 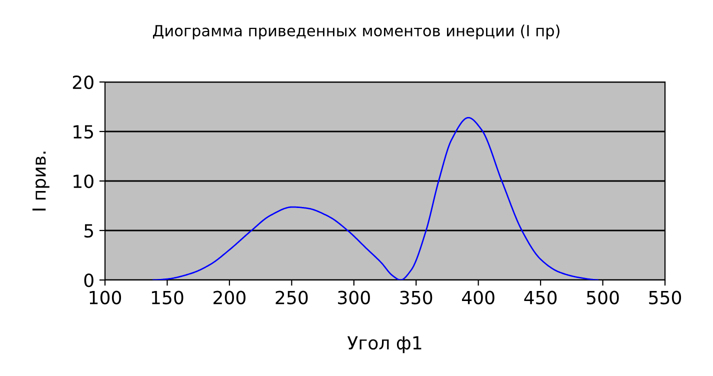 What do you see at coordinates (83, 82) in the screenshot?
I see `y-tick-label: 20` at bounding box center [83, 82].